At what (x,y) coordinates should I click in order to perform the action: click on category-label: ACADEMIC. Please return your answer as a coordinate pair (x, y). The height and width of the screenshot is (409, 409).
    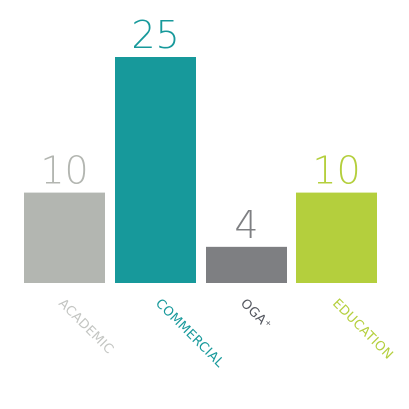
    Looking at the image, I should click on (85, 326).